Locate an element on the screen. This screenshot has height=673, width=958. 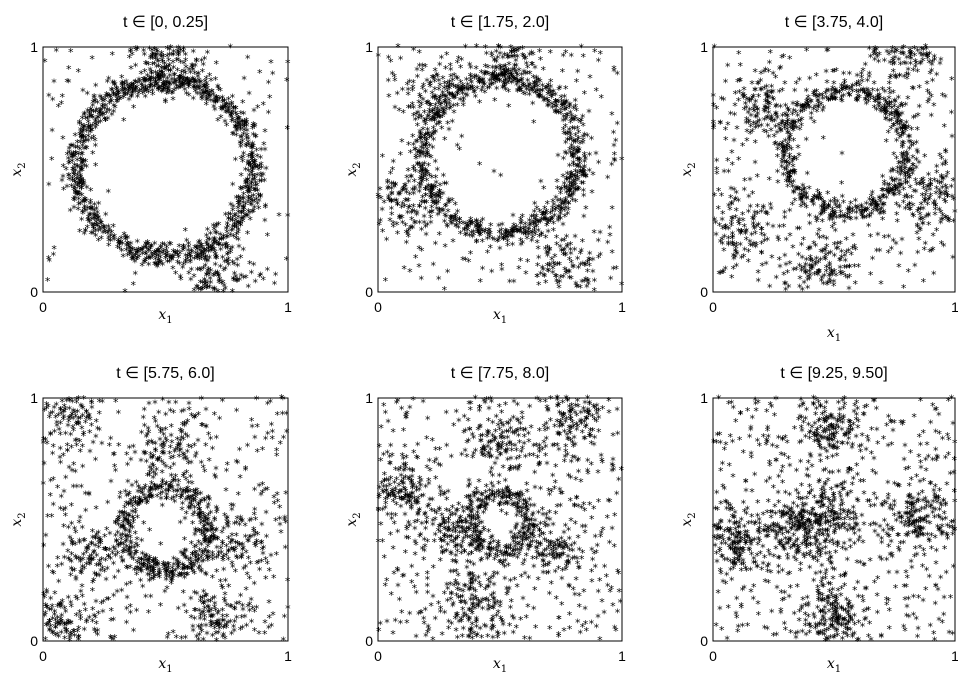
y-tick-label: 0 is located at coordinates (704, 292).